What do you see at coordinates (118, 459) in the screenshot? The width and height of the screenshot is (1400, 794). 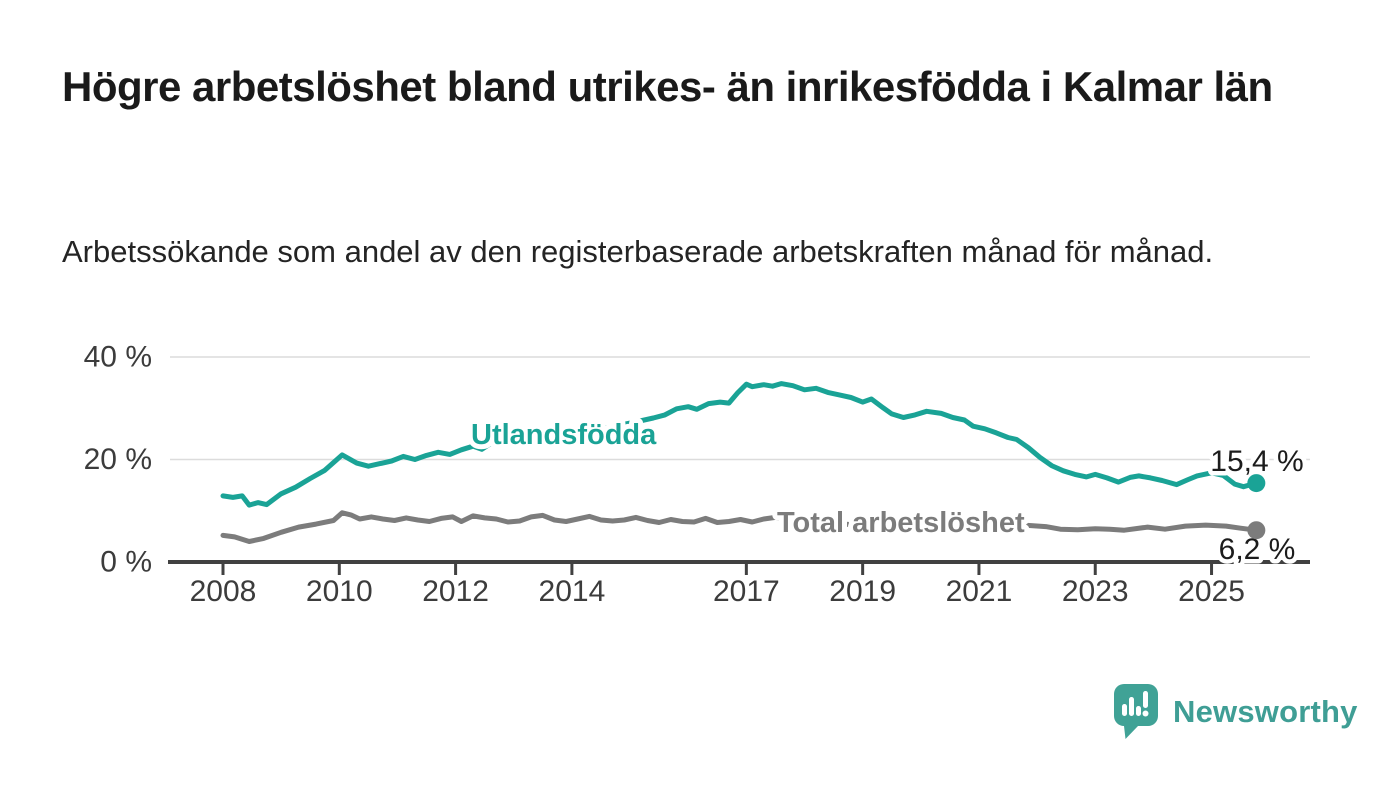 I see `y-axis-label-20: 20 %` at bounding box center [118, 459].